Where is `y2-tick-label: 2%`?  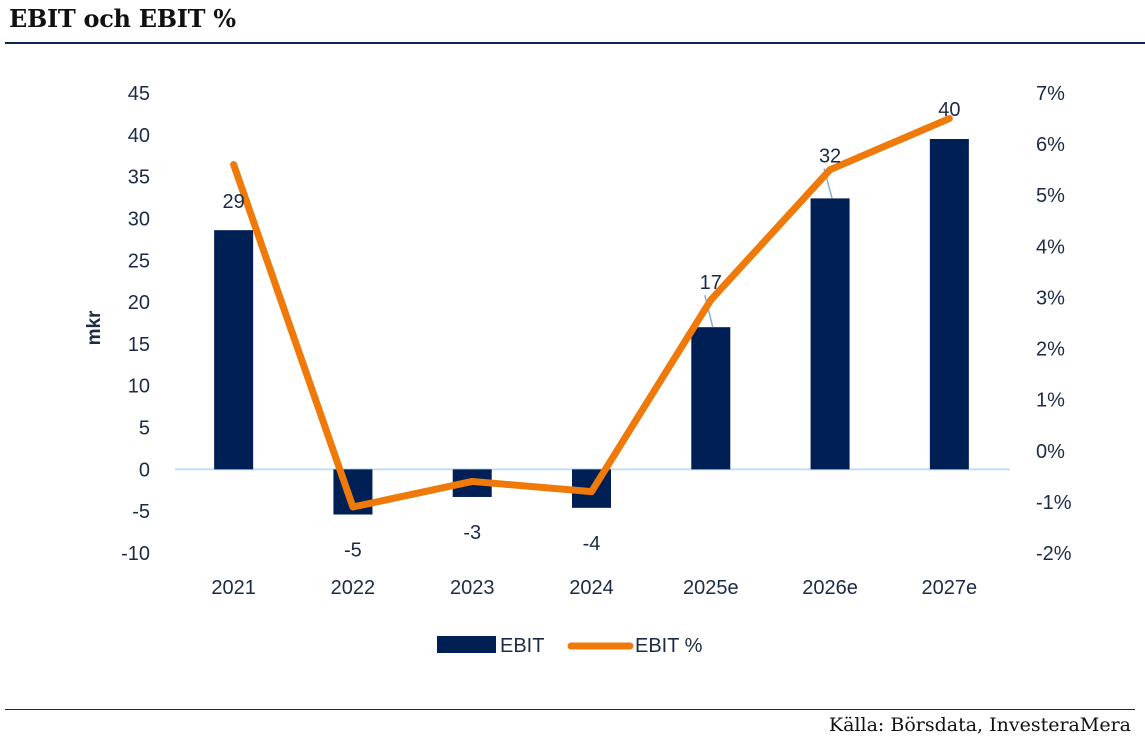 y2-tick-label: 2% is located at coordinates (1050, 350).